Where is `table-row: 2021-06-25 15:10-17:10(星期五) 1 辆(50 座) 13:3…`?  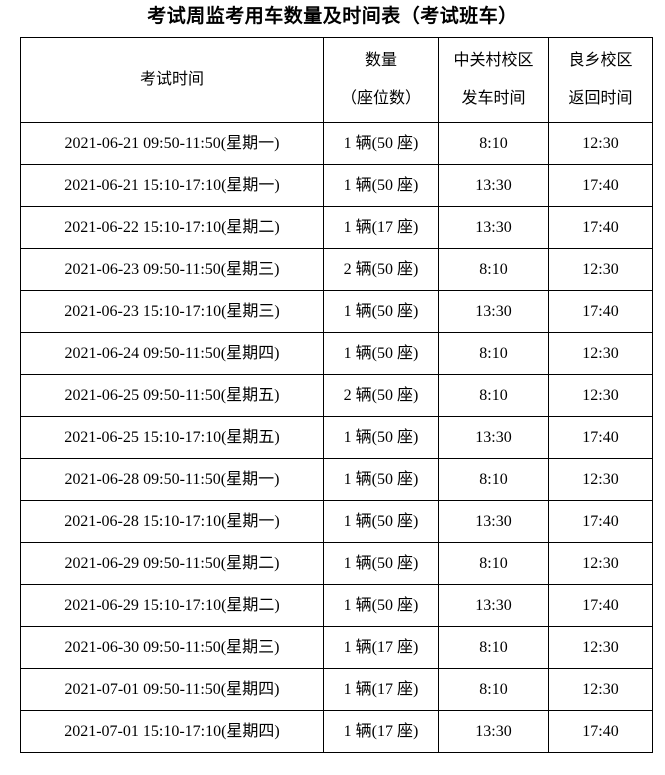 table-row: 2021-06-25 15:10-17:10(星期五) 1 辆(50 座) 13:3… is located at coordinates (336, 437).